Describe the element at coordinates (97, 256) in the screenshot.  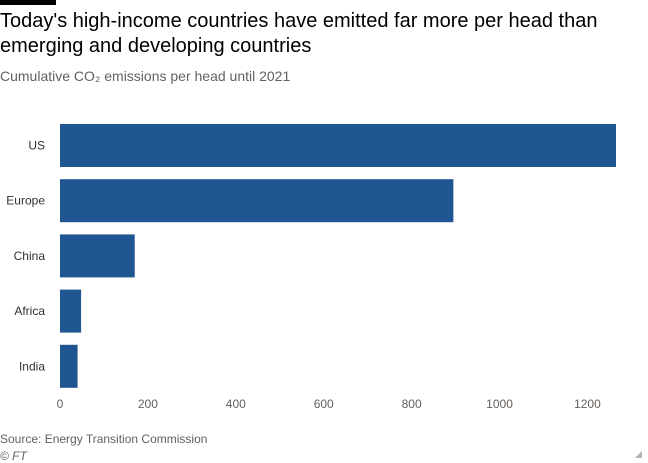
I see `bar-china` at that location.